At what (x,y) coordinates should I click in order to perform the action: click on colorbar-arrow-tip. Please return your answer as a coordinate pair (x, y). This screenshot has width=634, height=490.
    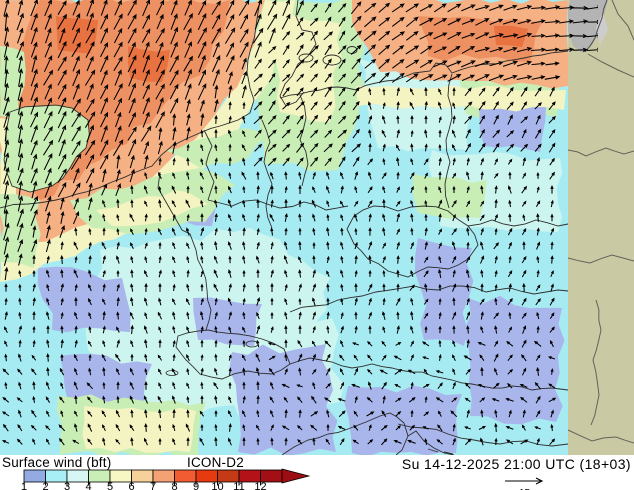
    Looking at the image, I should click on (296, 476).